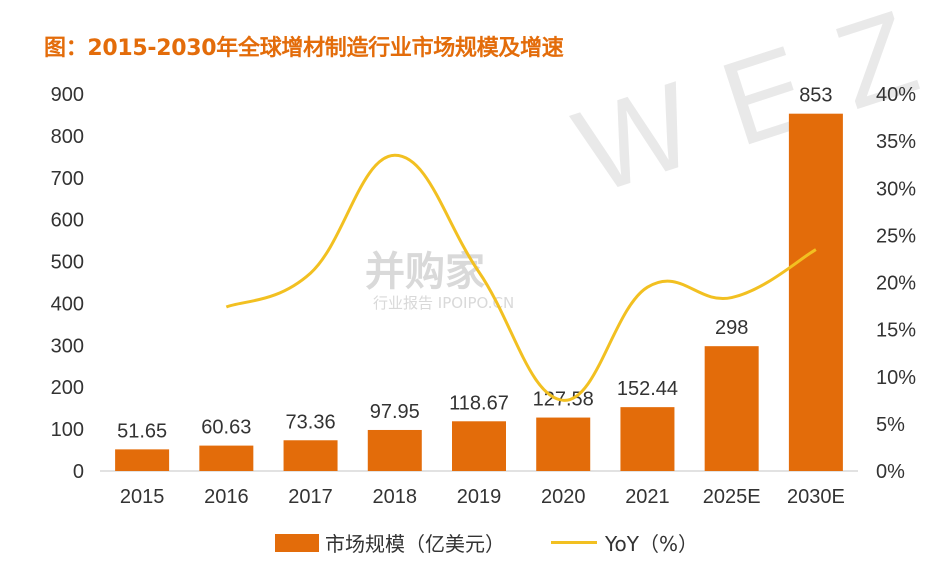 The image size is (944, 576). What do you see at coordinates (816, 497) in the screenshot?
I see `x-tick-label: 2030E` at bounding box center [816, 497].